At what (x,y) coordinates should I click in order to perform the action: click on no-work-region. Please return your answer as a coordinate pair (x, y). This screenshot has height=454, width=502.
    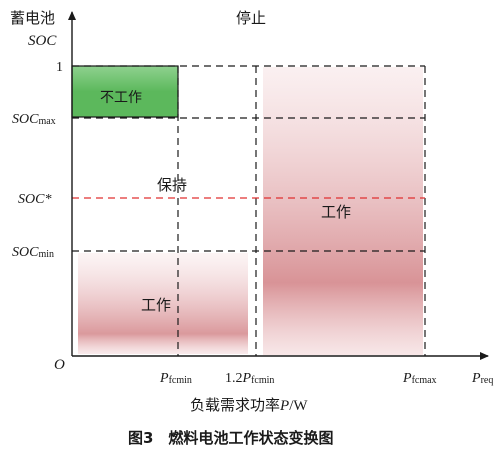
    Looking at the image, I should click on (125, 91).